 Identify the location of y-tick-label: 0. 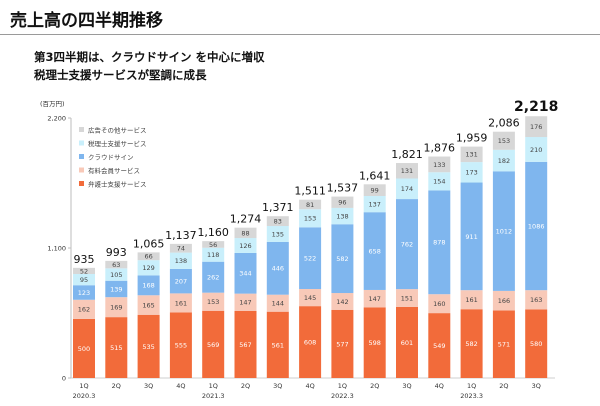
(64, 379).